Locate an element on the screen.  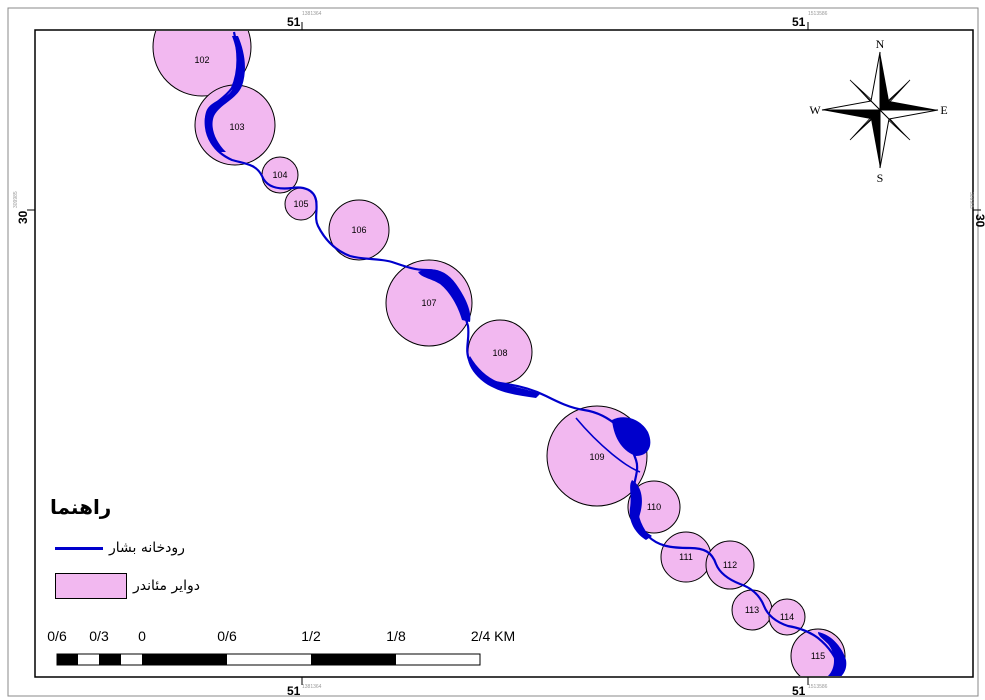
meander-label: 106 is located at coordinates (358, 230).